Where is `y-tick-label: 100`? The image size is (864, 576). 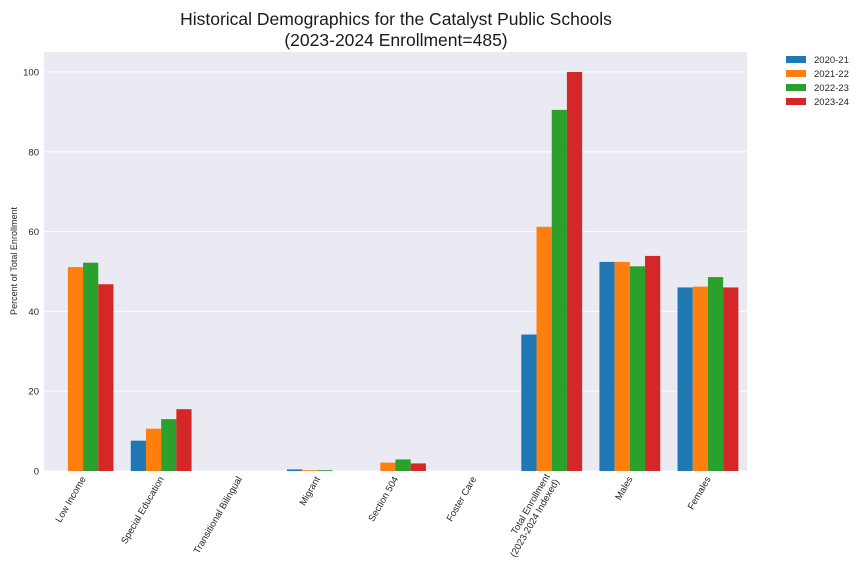
y-tick-label: 100 is located at coordinates (31, 72).